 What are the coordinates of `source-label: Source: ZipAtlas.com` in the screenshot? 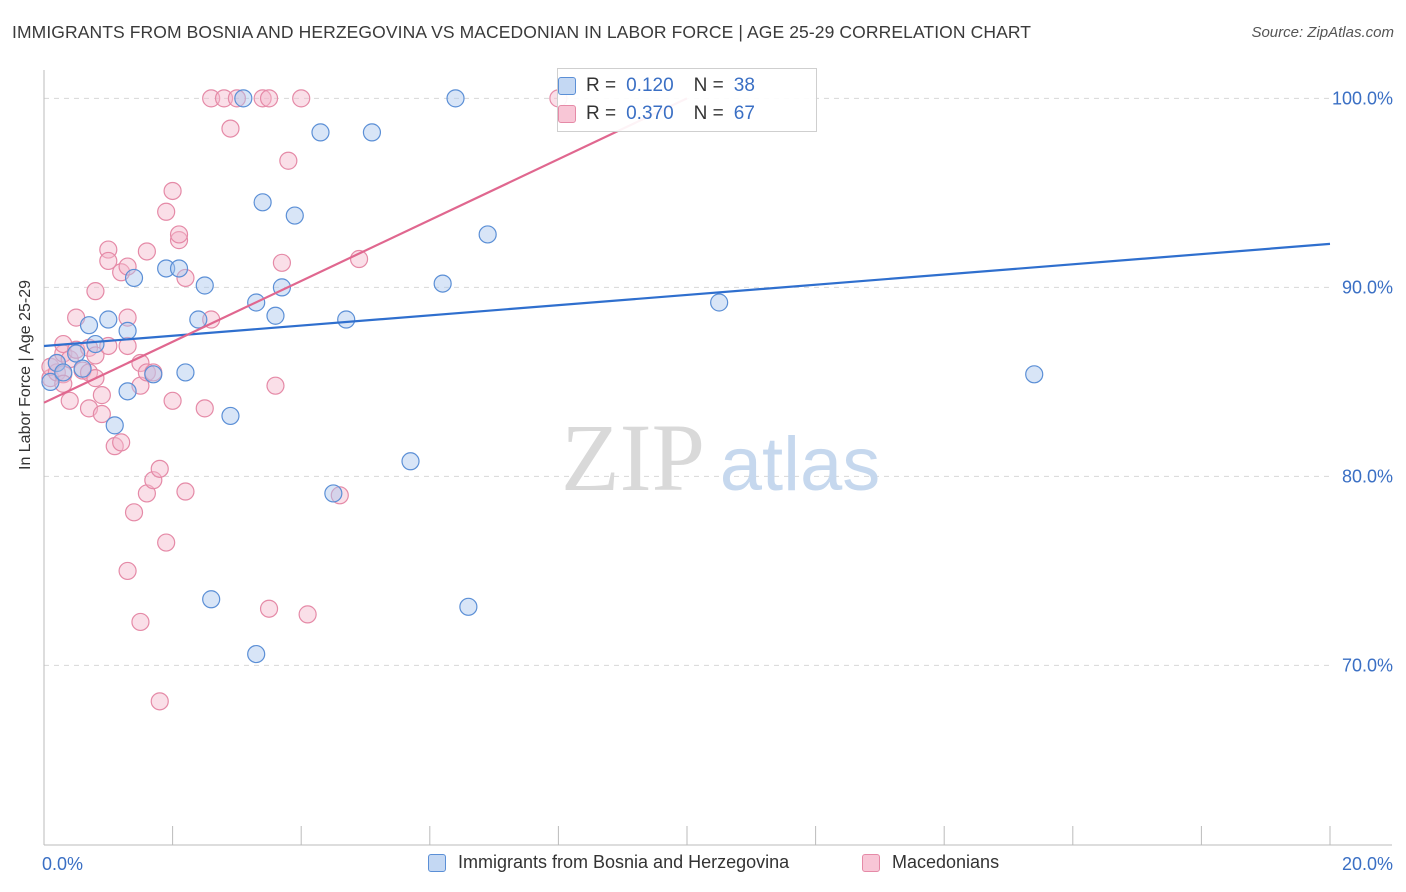 It's located at (1322, 32).